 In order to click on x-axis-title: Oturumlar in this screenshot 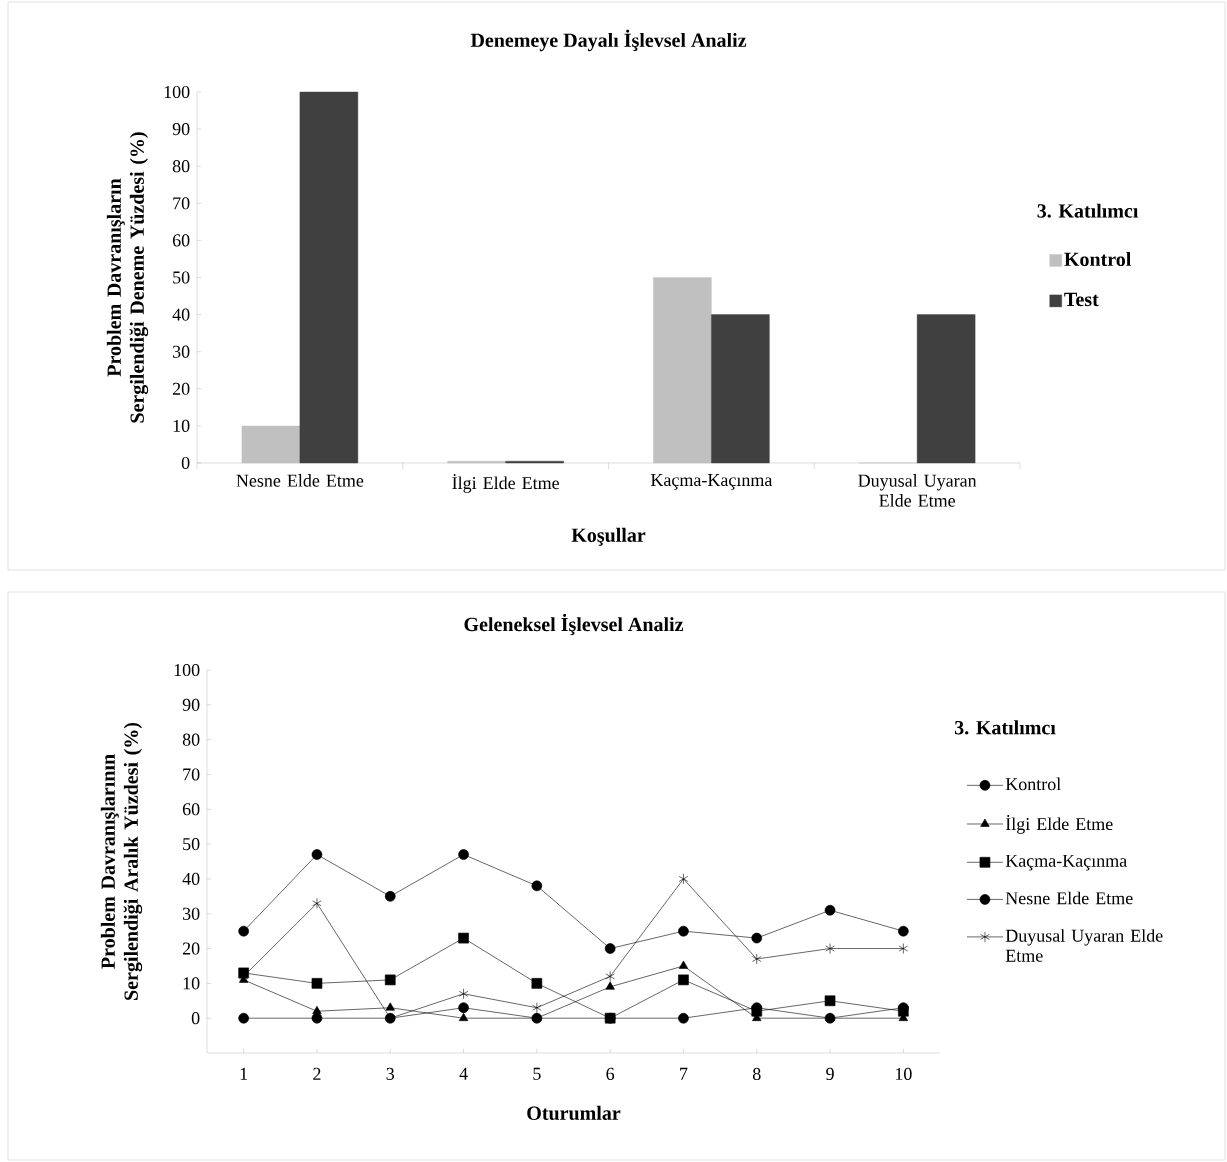, I will do `click(574, 1112)`.